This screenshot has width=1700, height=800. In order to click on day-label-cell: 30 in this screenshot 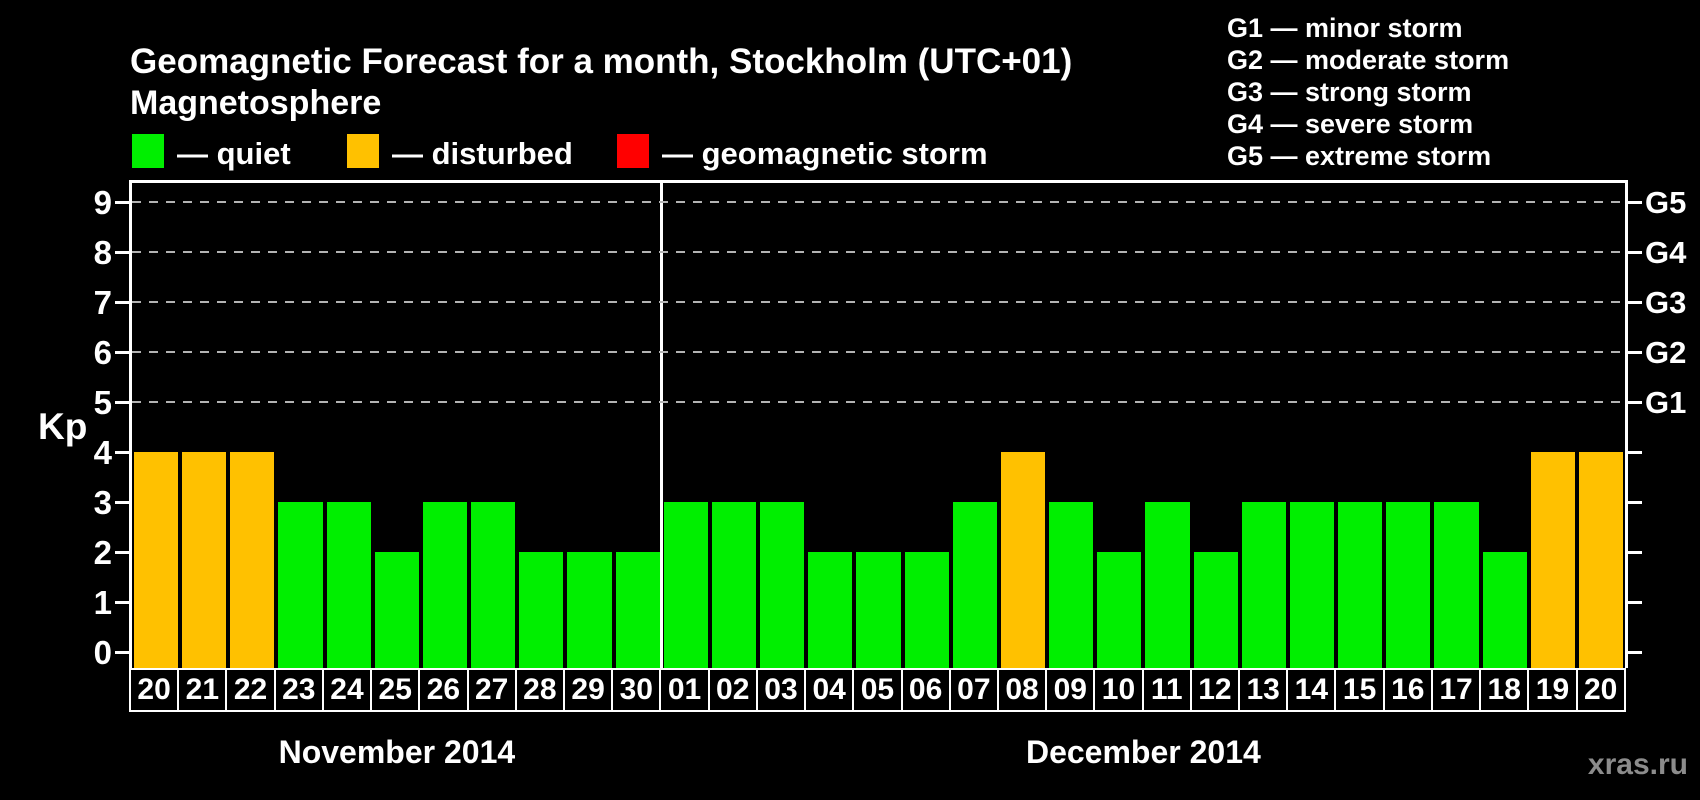, I will do `click(635, 690)`.